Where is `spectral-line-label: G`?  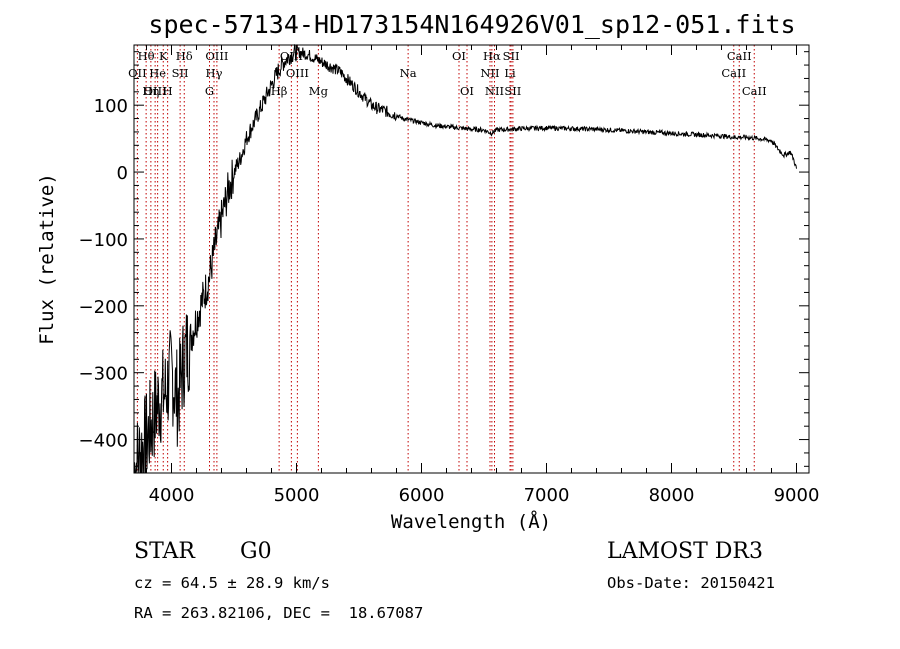
spectral-line-label: G is located at coordinates (209, 91).